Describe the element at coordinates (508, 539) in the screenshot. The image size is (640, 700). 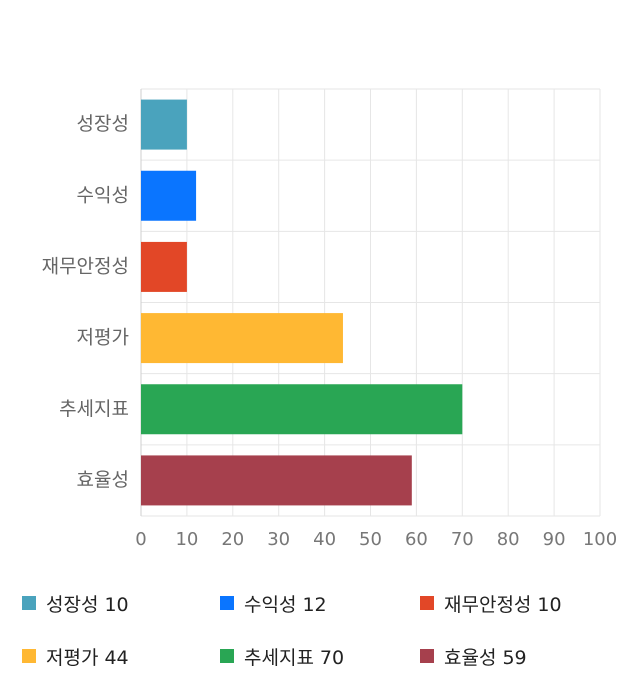
I see `x-tick-label: 80` at that location.